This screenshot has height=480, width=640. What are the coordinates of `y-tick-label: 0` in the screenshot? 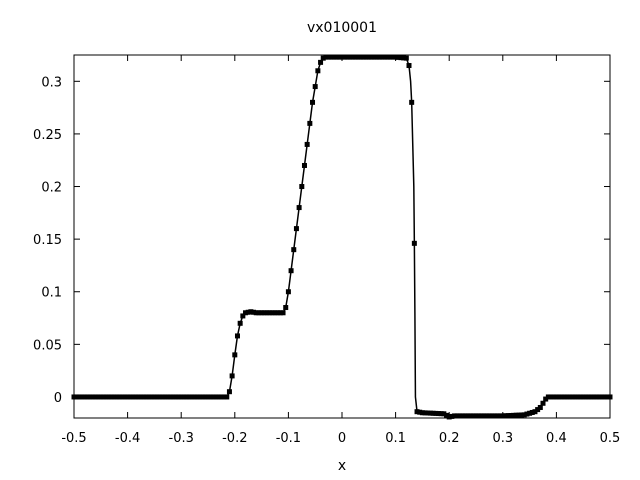 It's located at (58, 398).